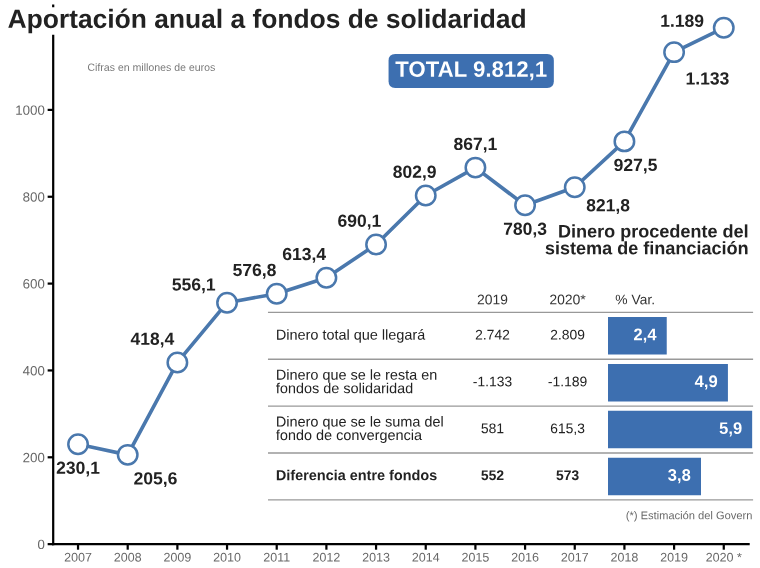 The height and width of the screenshot is (568, 760). Describe the element at coordinates (682, 20) in the screenshot. I see `data-label: 1.189` at that location.